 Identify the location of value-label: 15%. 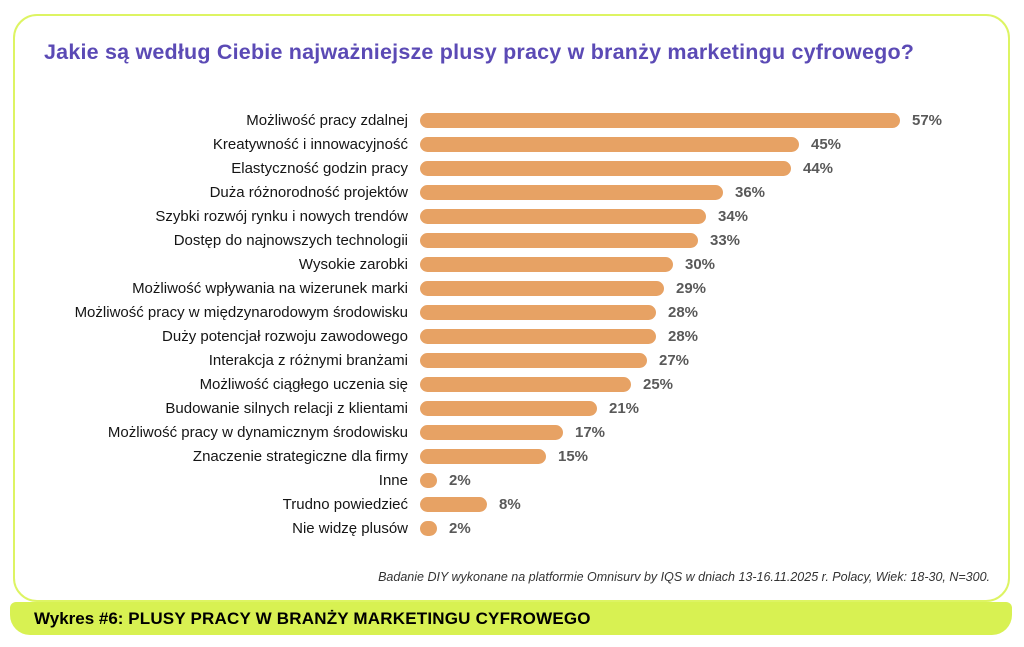
(573, 456).